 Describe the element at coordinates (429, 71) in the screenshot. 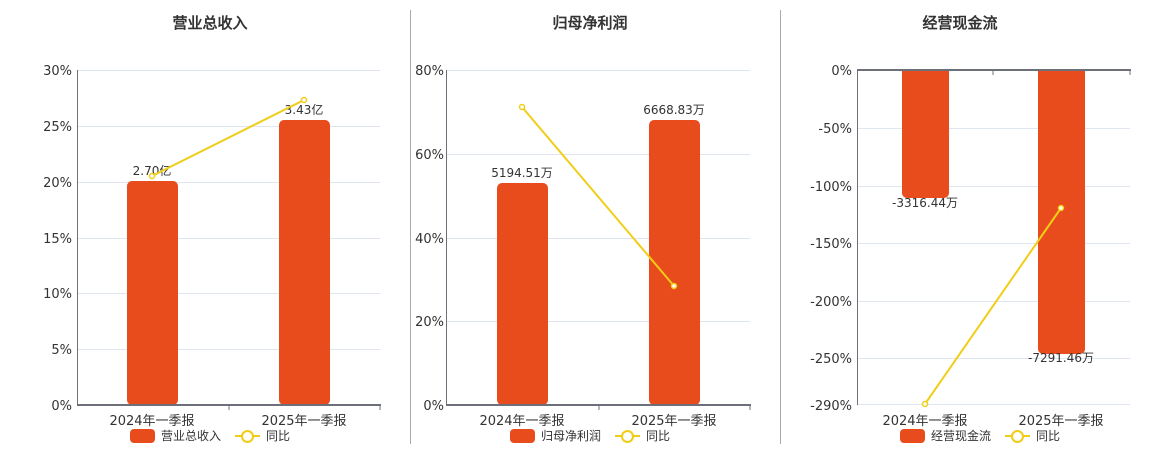

I see `y-tick: 80%` at that location.